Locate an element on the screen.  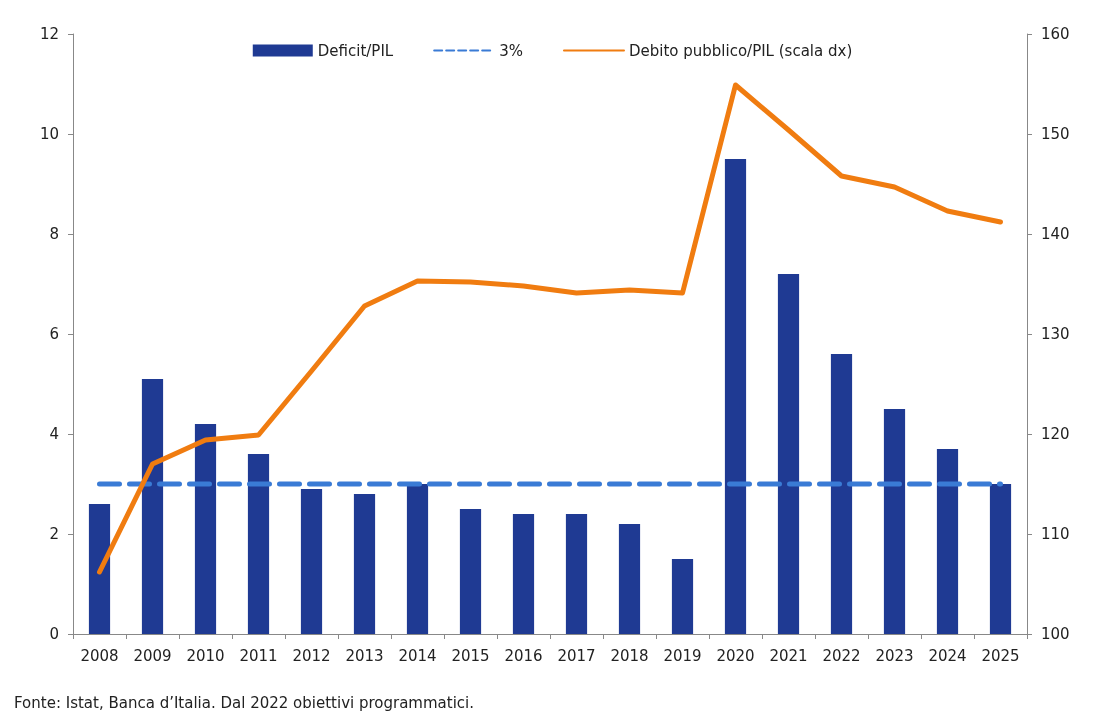
x-tick-label: 2018 is located at coordinates (629, 655).